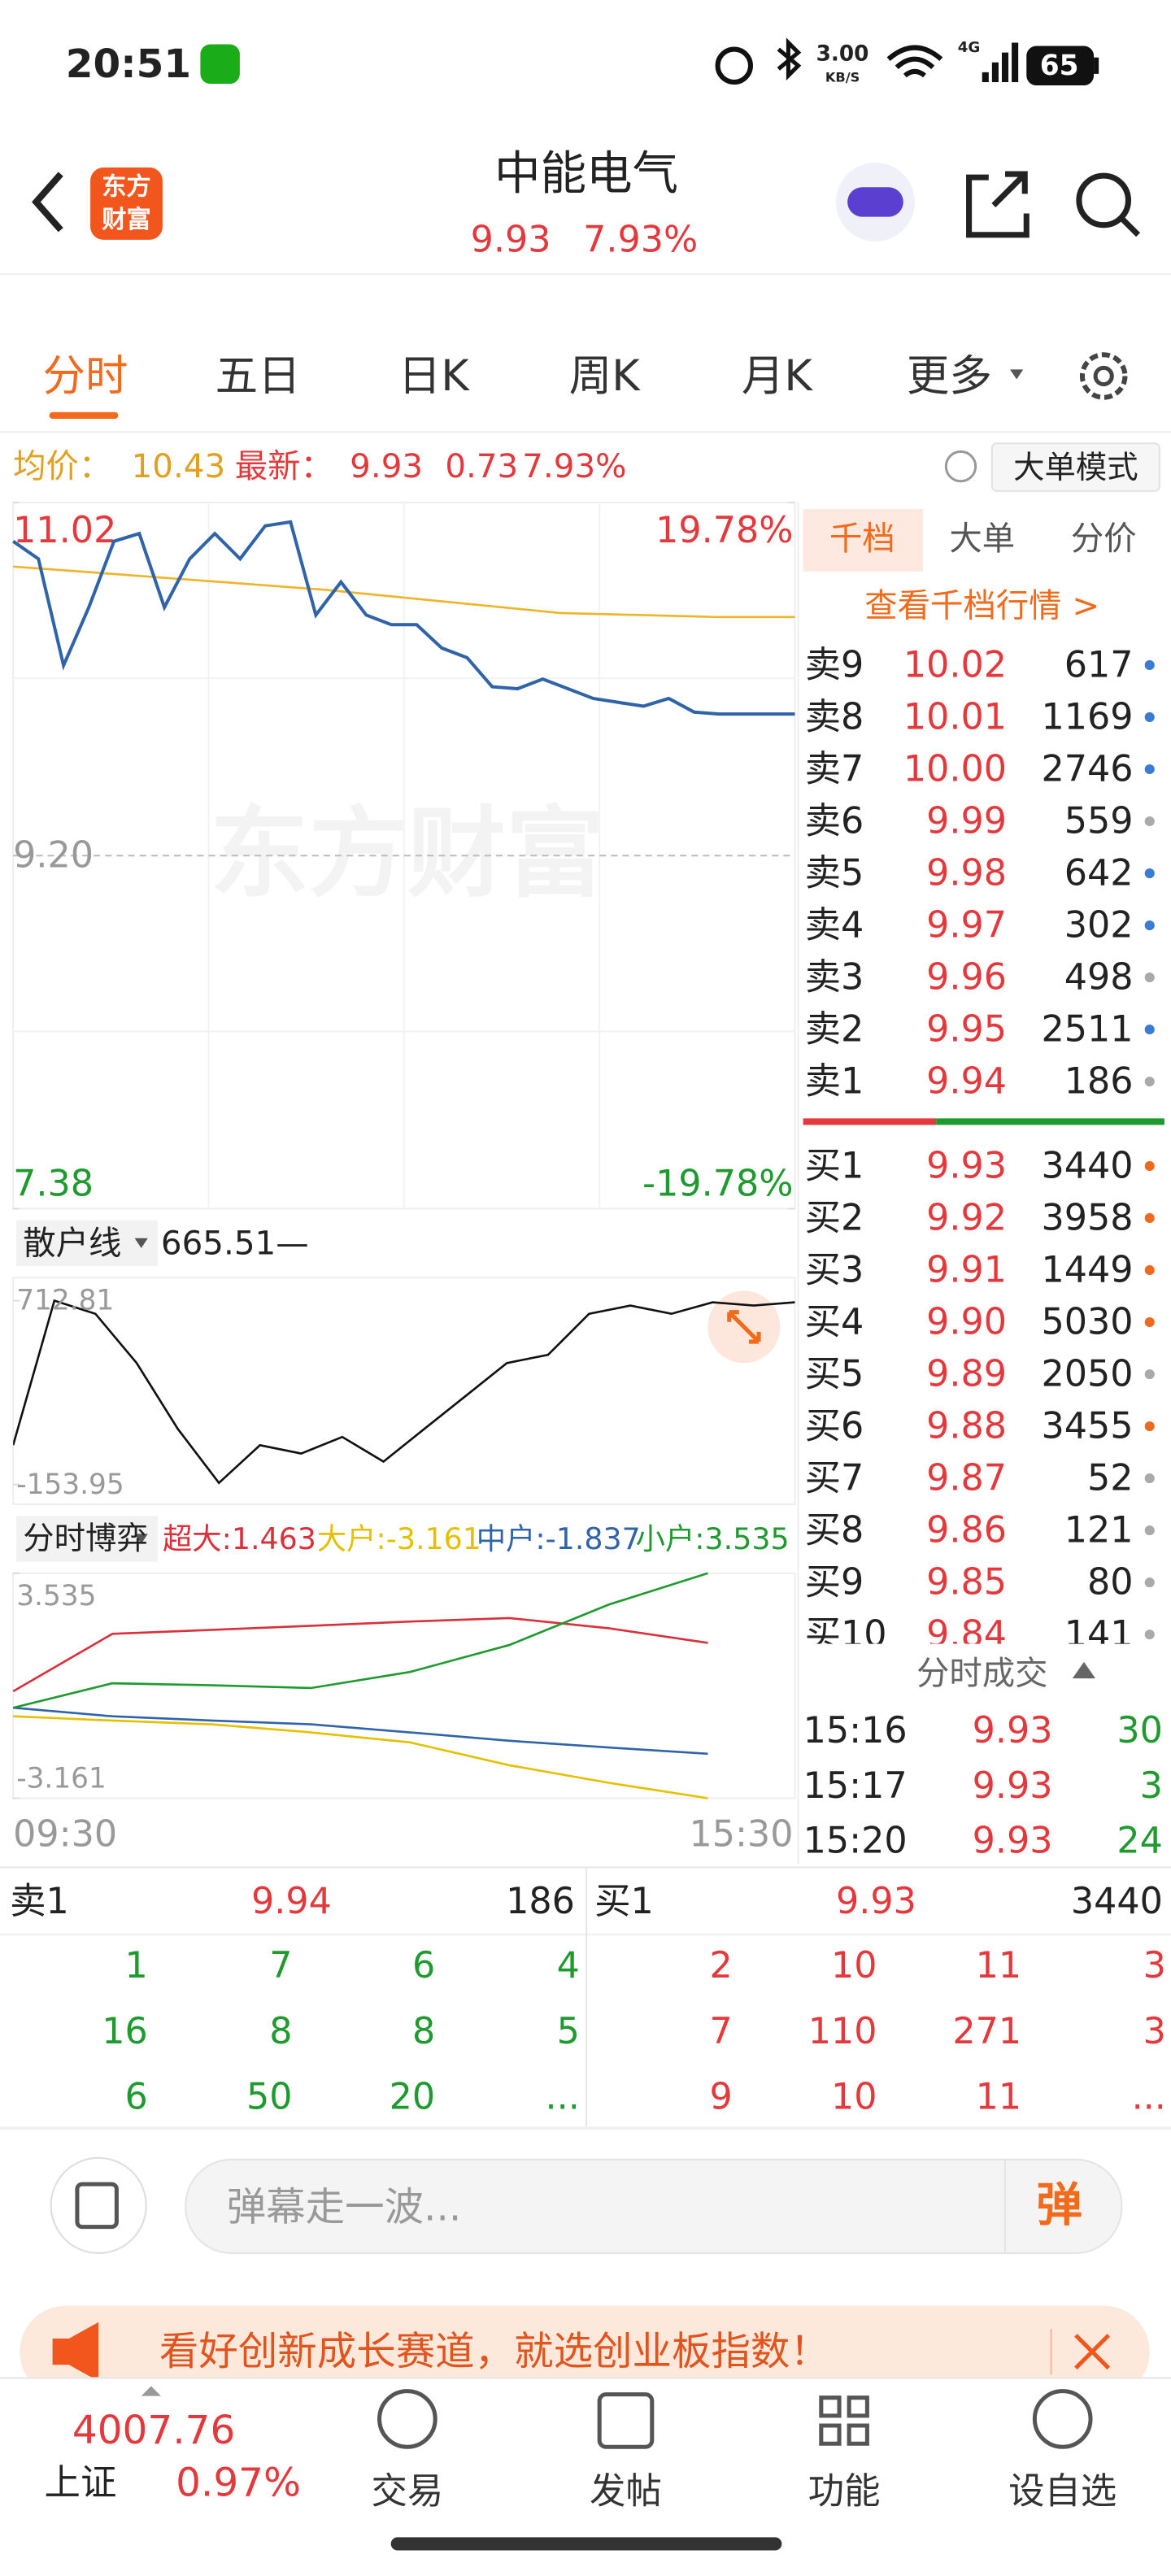  I want to click on share-button, so click(998, 205).